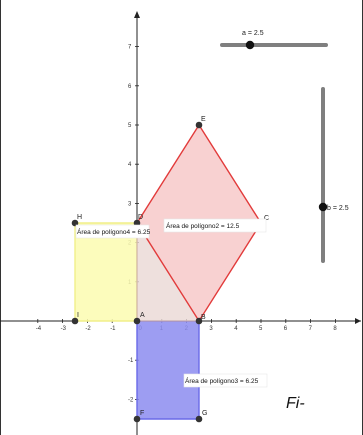  What do you see at coordinates (88, 329) in the screenshot?
I see `x-tick-label: -2` at bounding box center [88, 329].